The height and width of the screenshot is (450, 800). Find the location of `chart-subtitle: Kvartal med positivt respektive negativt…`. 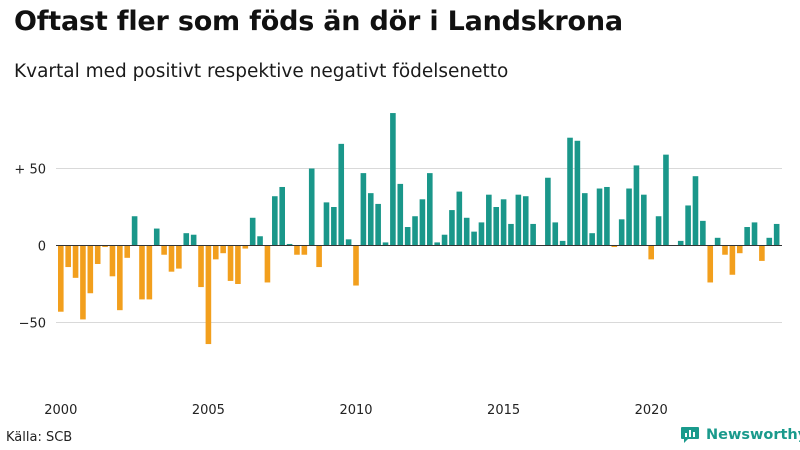

chart-subtitle: Kvartal med positivt respektive negativt… is located at coordinates (261, 71).